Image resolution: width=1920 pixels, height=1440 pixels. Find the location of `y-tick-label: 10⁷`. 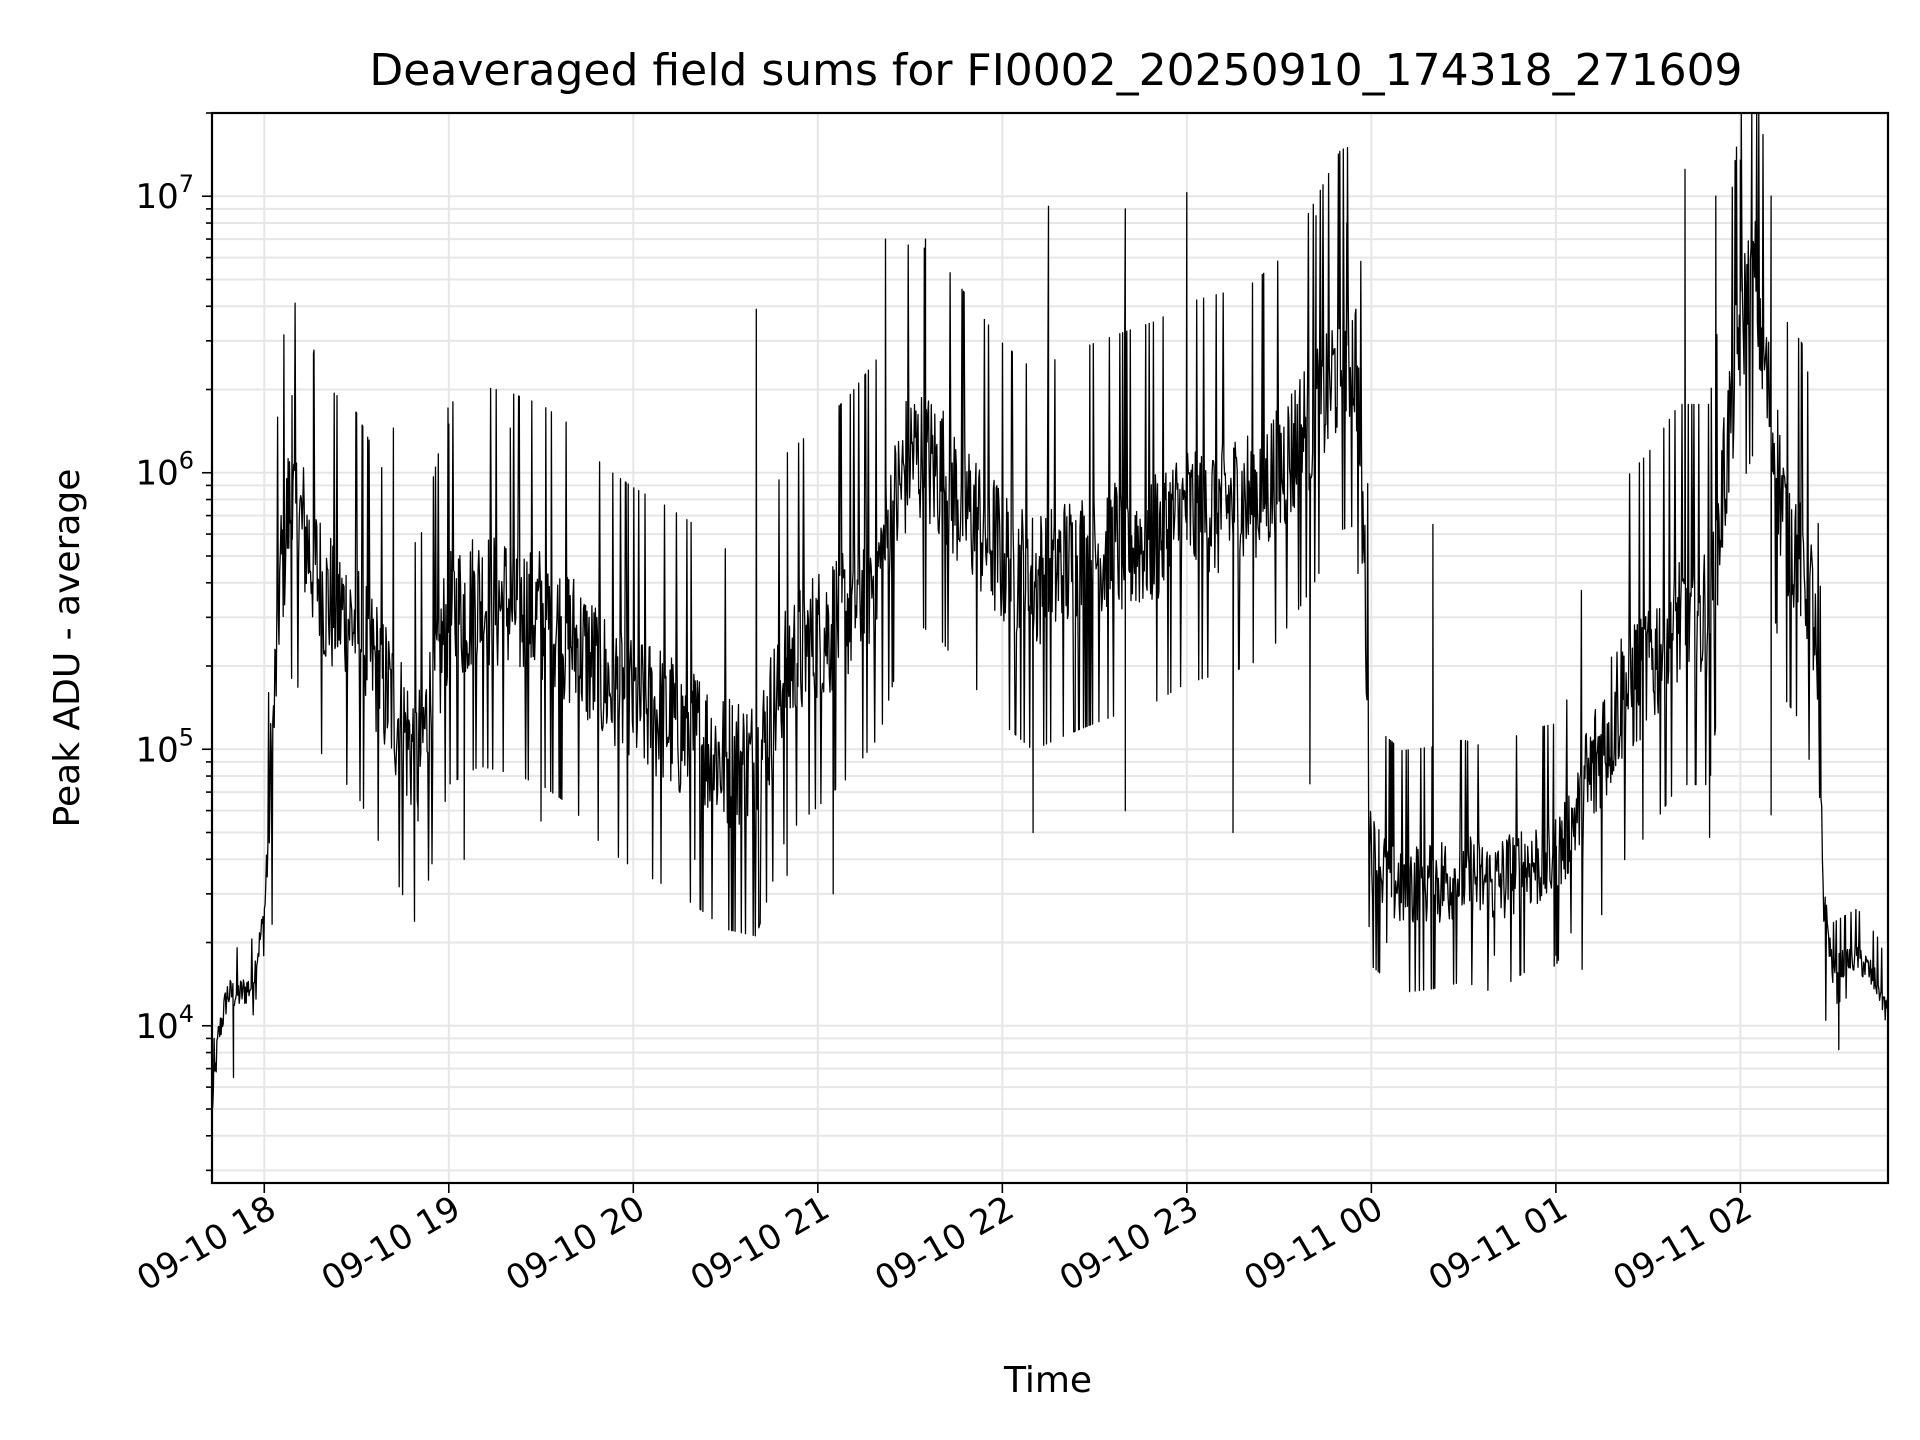

y-tick-label: 10⁷ is located at coordinates (164, 193).